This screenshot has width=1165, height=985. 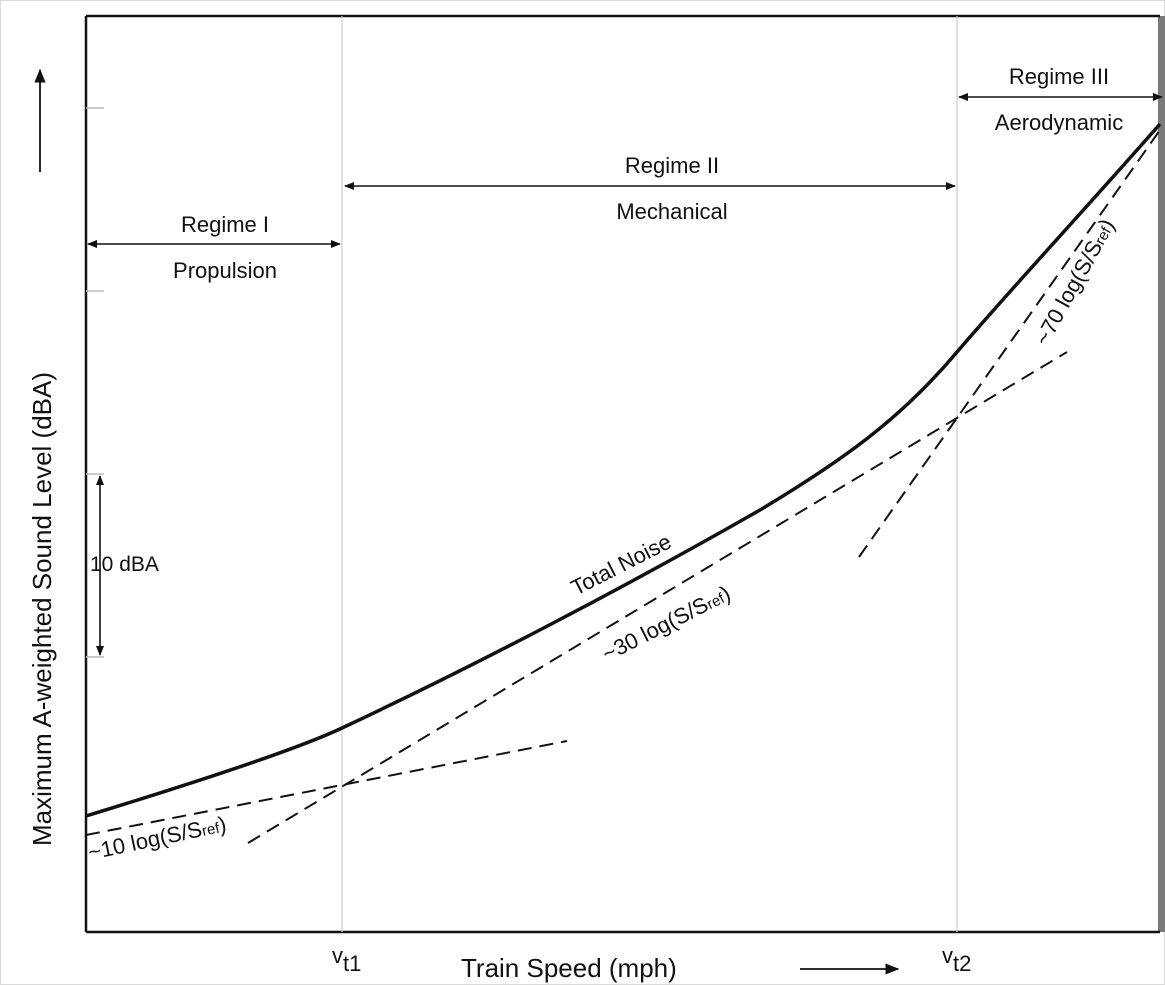 What do you see at coordinates (337, 955) in the screenshot?
I see `x-tick-vt1-main: v` at bounding box center [337, 955].